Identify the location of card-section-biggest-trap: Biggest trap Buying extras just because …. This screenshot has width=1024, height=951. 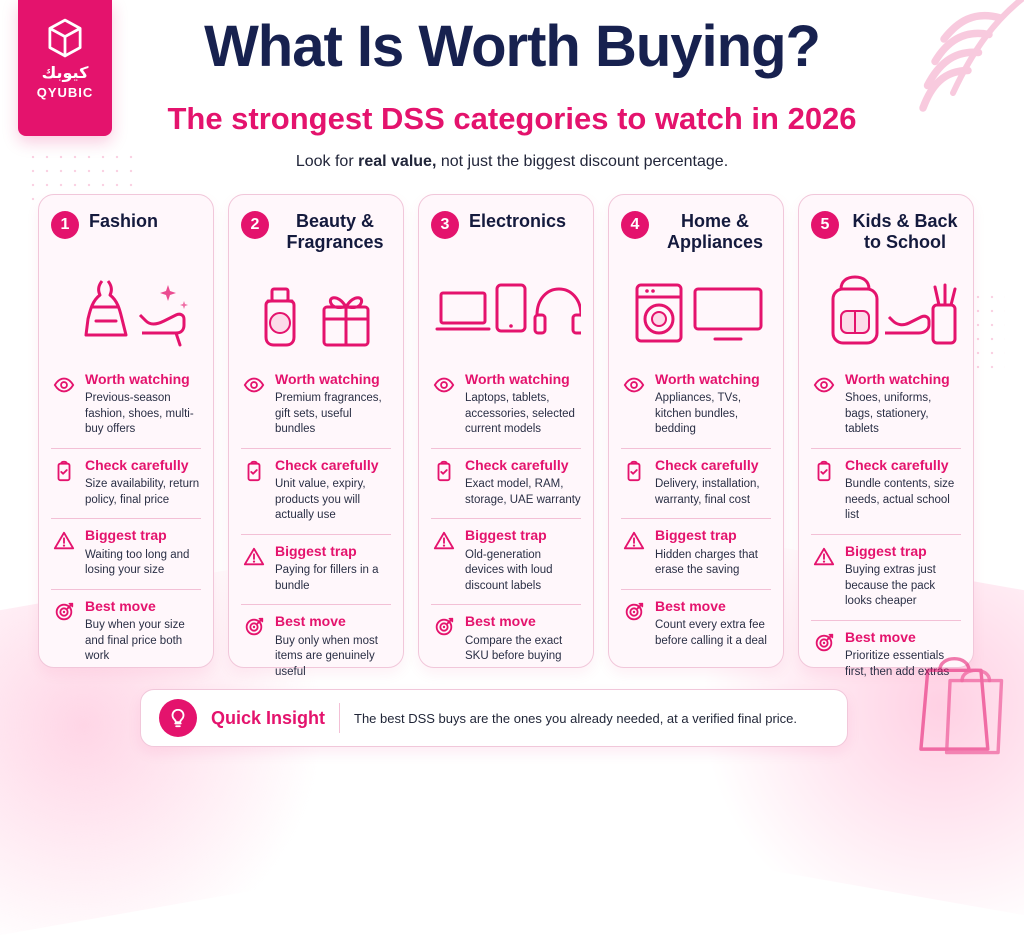
(886, 576).